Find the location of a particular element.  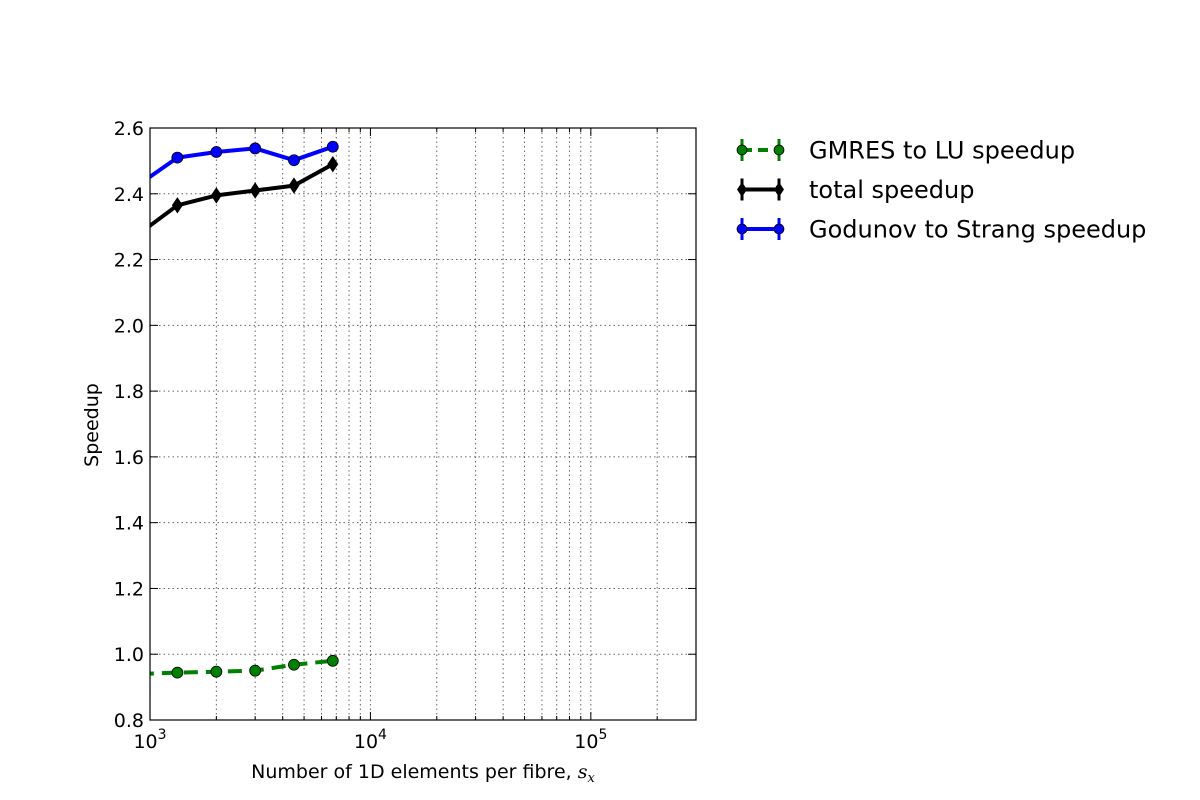

legend-label: GMRES to LU speedup is located at coordinates (942, 151).